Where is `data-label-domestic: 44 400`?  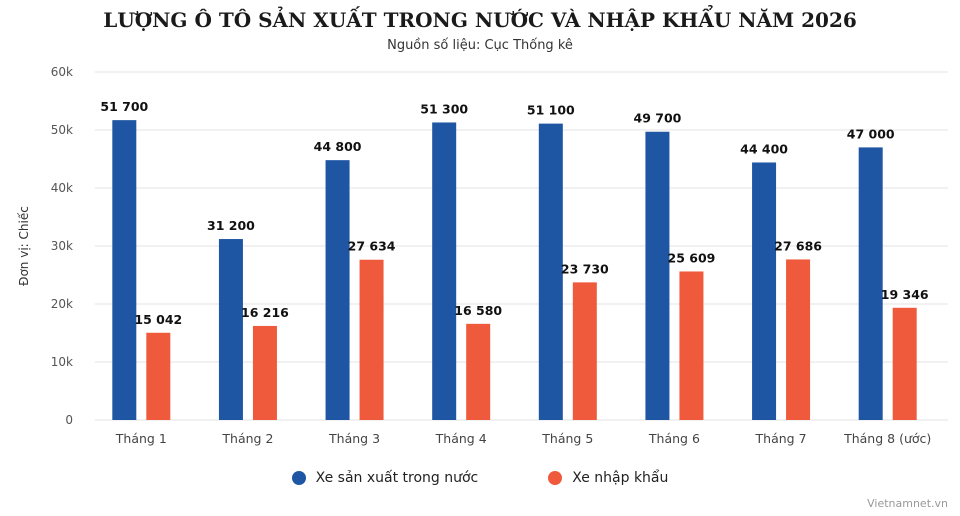 data-label-domestic: 44 400 is located at coordinates (764, 148).